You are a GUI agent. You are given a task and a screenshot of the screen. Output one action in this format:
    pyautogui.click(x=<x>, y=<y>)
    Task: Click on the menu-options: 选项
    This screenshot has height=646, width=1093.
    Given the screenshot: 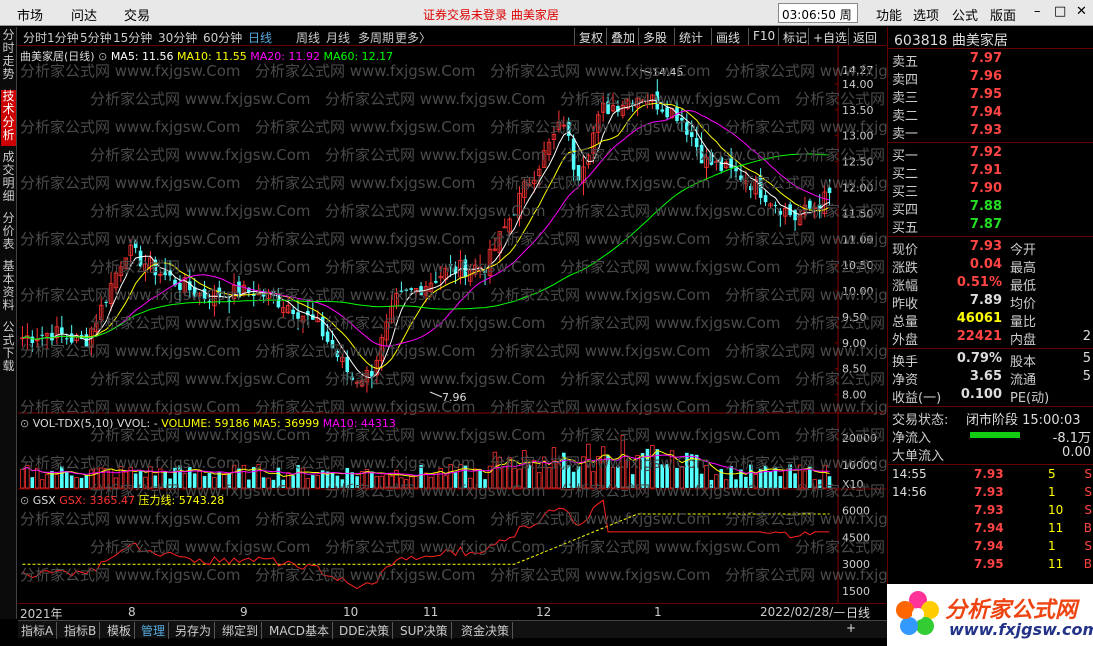 What is the action you would take?
    pyautogui.click(x=926, y=16)
    